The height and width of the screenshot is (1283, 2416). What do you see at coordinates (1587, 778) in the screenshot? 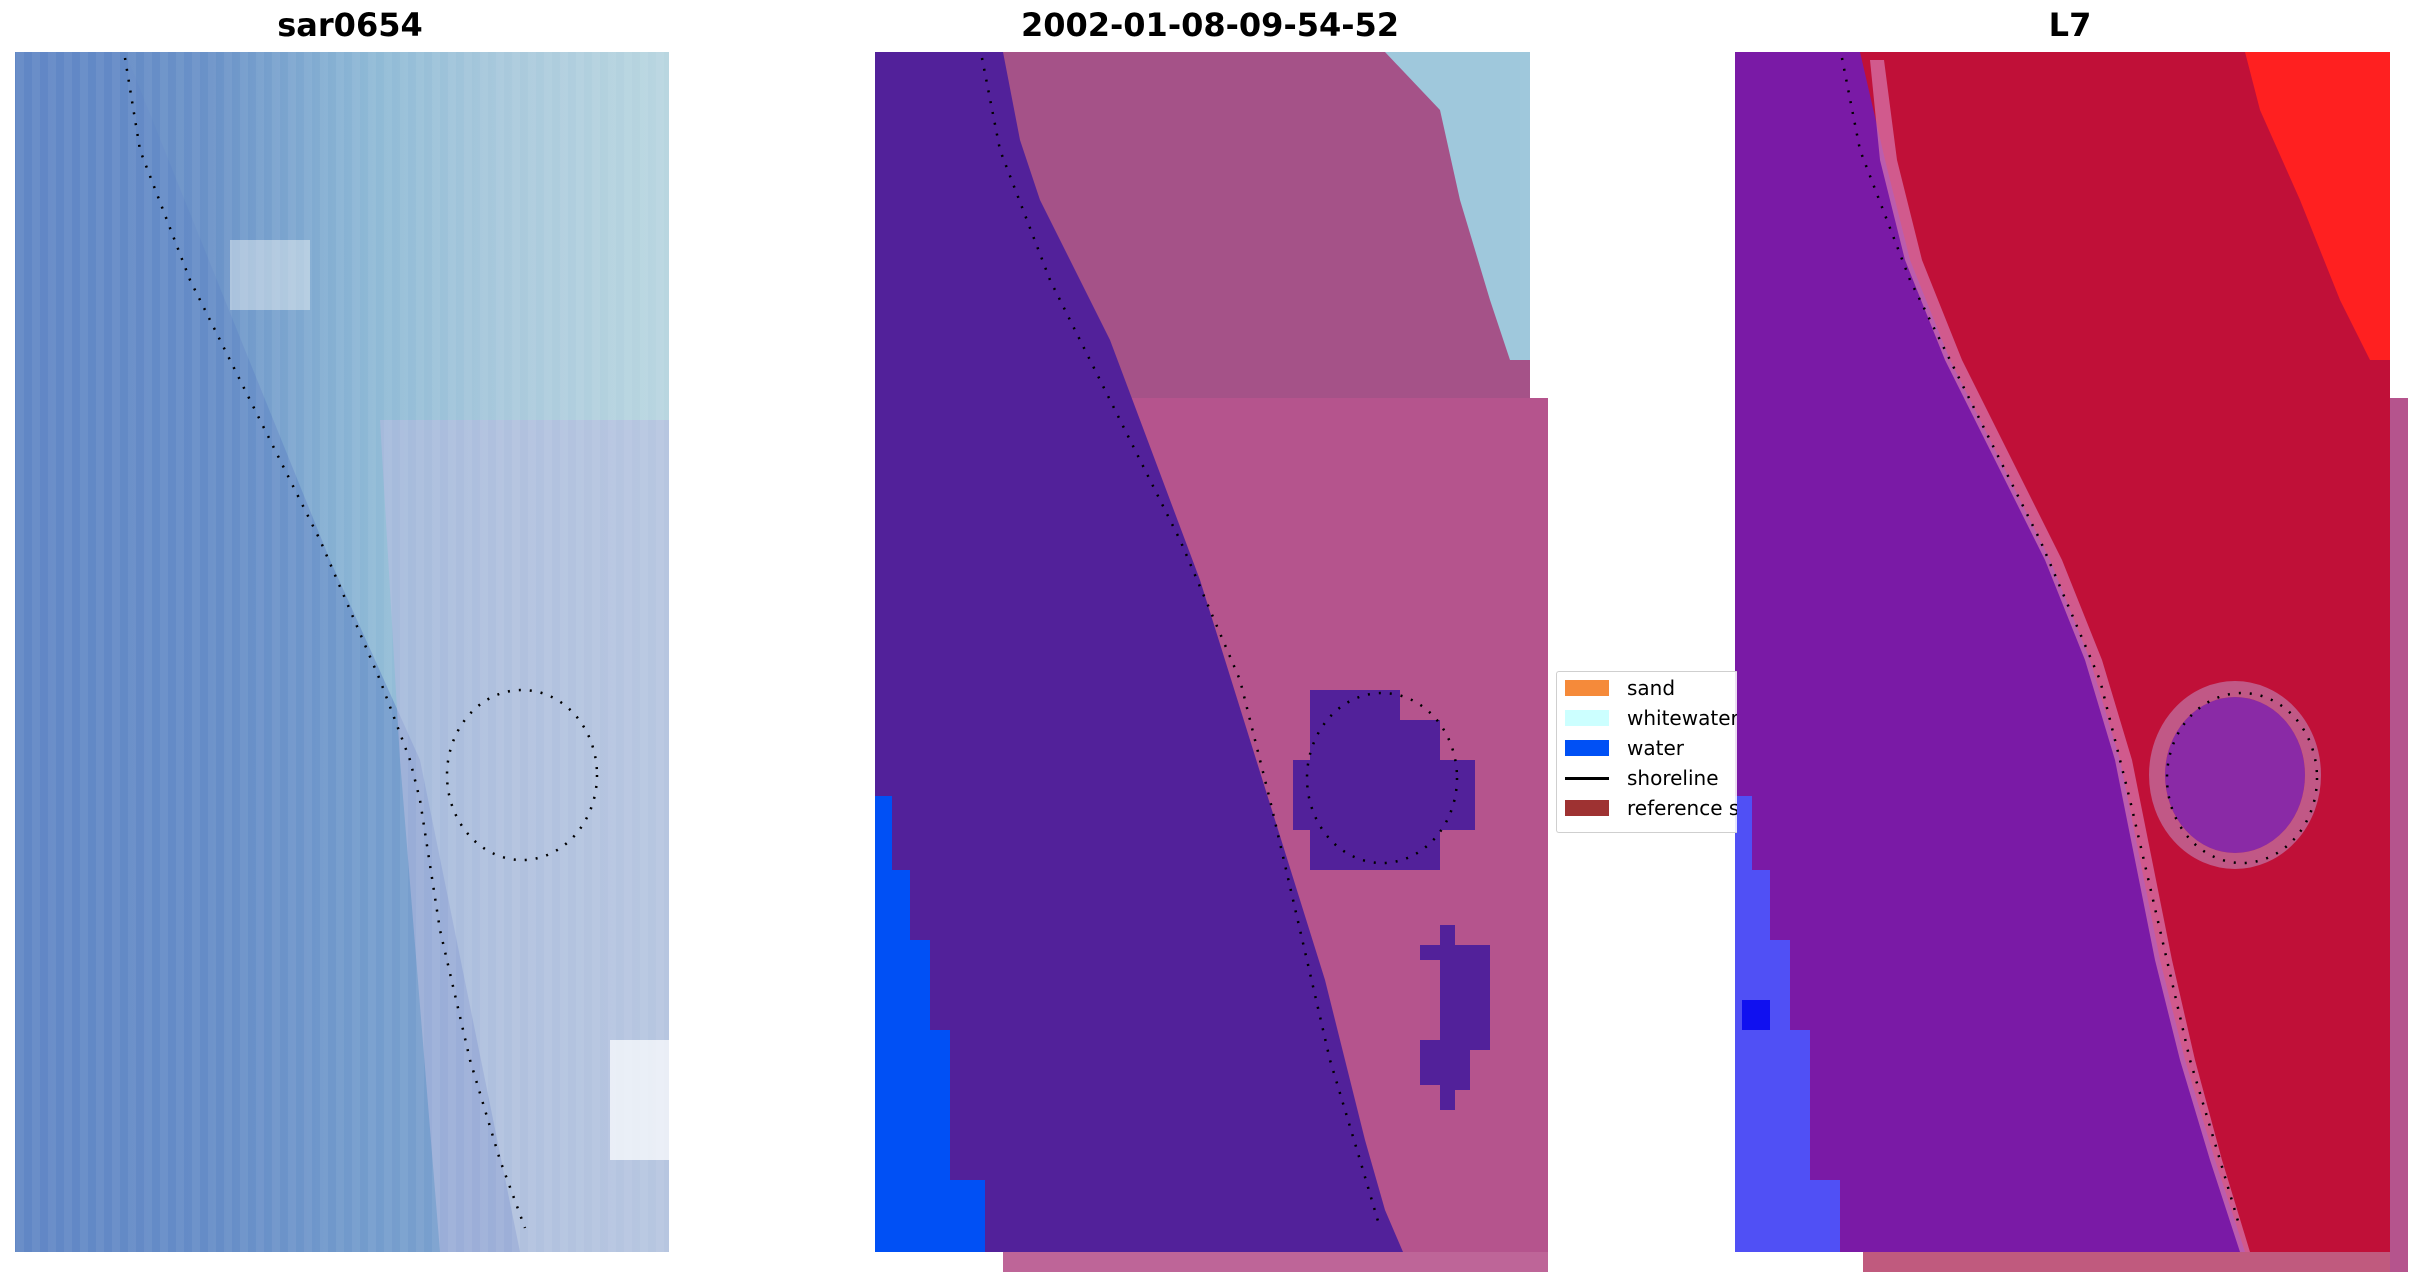
I see `shoreline-line-swatch` at bounding box center [1587, 778].